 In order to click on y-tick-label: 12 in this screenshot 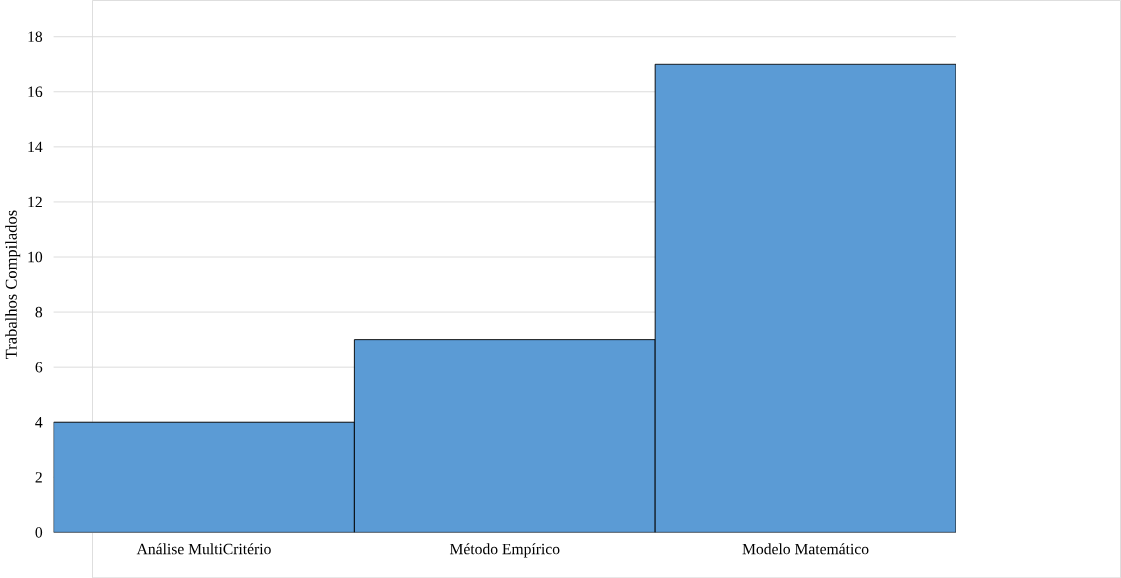, I will do `click(35, 201)`.